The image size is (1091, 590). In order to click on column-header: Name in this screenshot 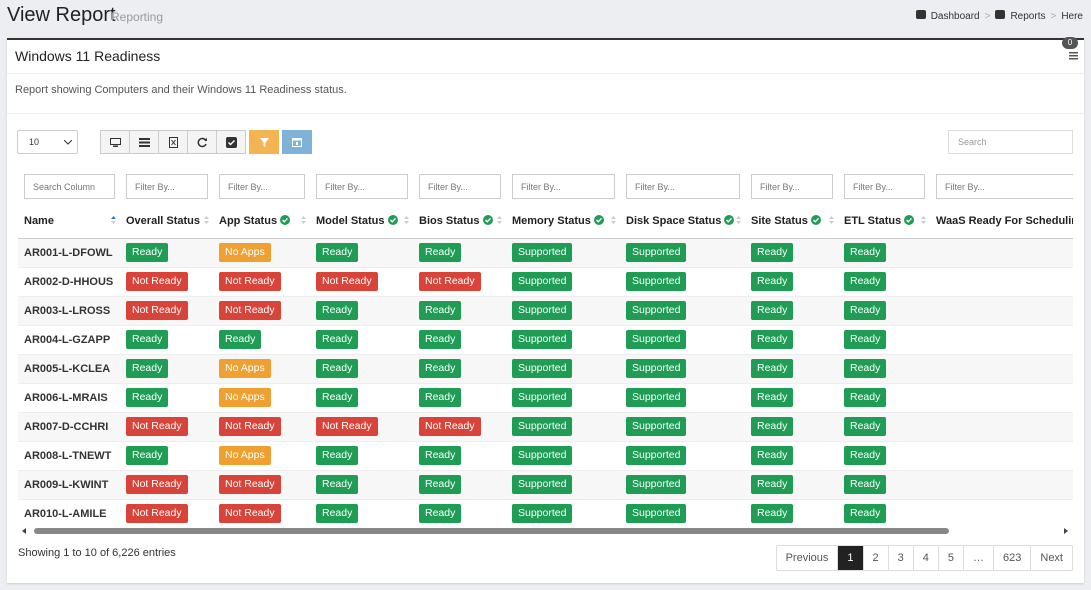, I will do `click(69, 221)`.